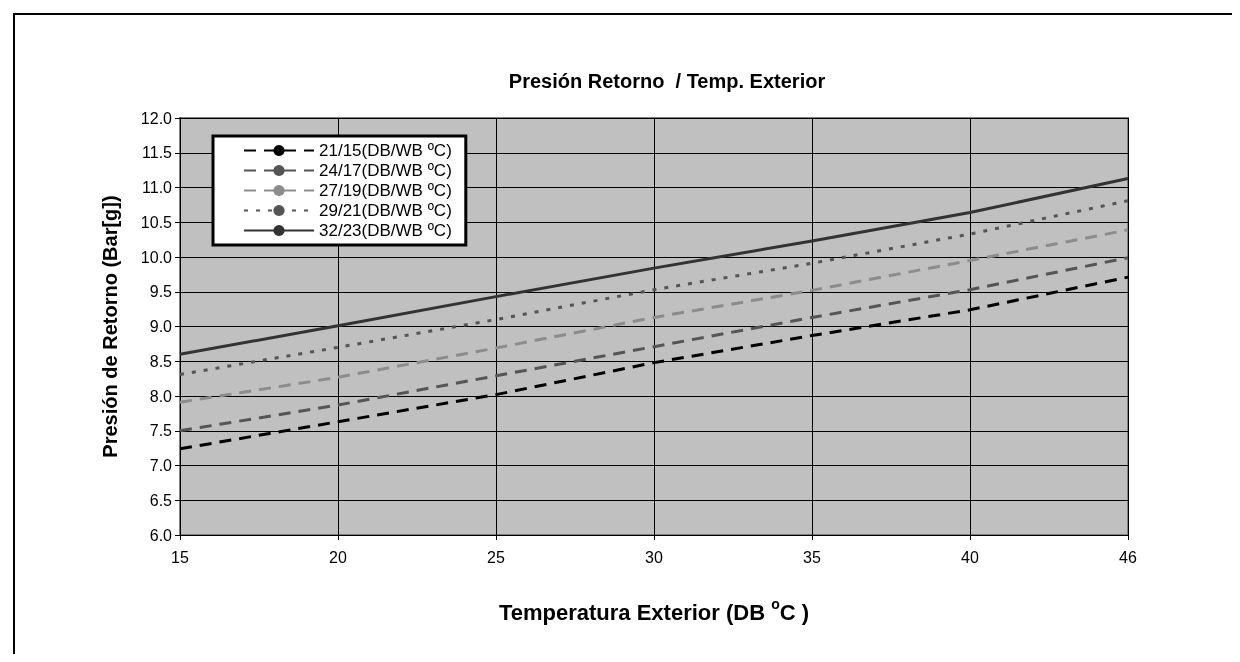 The height and width of the screenshot is (662, 1240). What do you see at coordinates (156, 118) in the screenshot?
I see `y-tick-label: 12.0` at bounding box center [156, 118].